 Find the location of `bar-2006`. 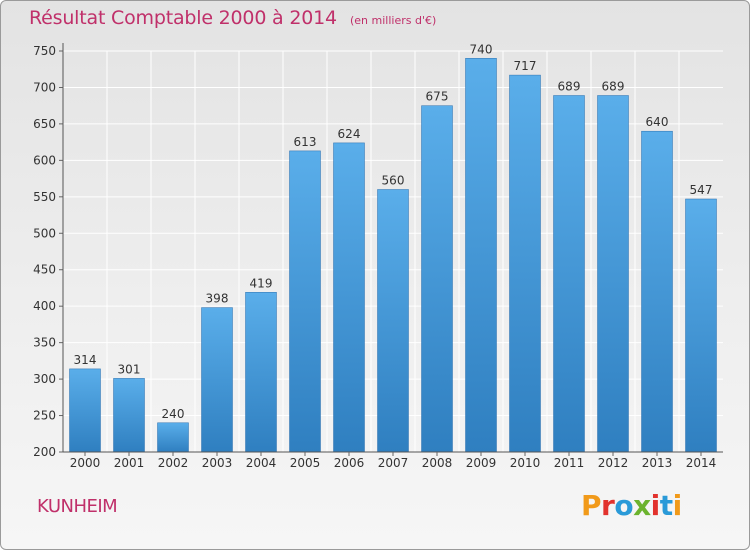

bar-2006 is located at coordinates (349, 297).